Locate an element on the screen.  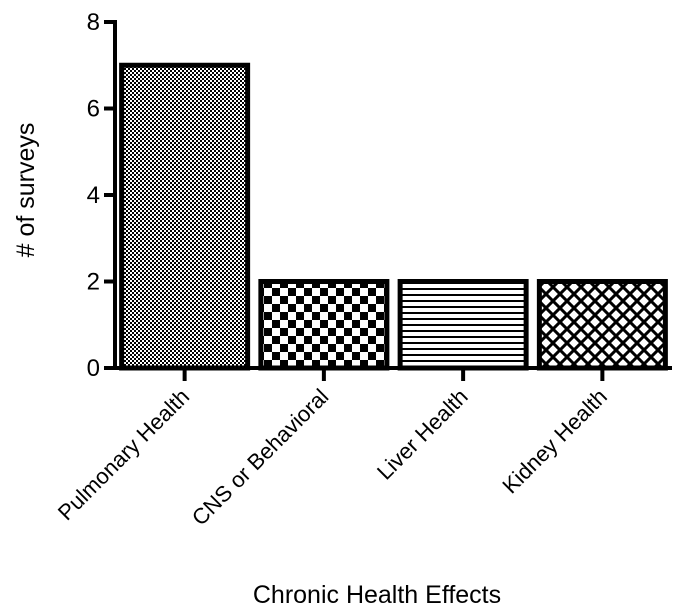
x-category-label: Kidney Health is located at coordinates (554, 441).